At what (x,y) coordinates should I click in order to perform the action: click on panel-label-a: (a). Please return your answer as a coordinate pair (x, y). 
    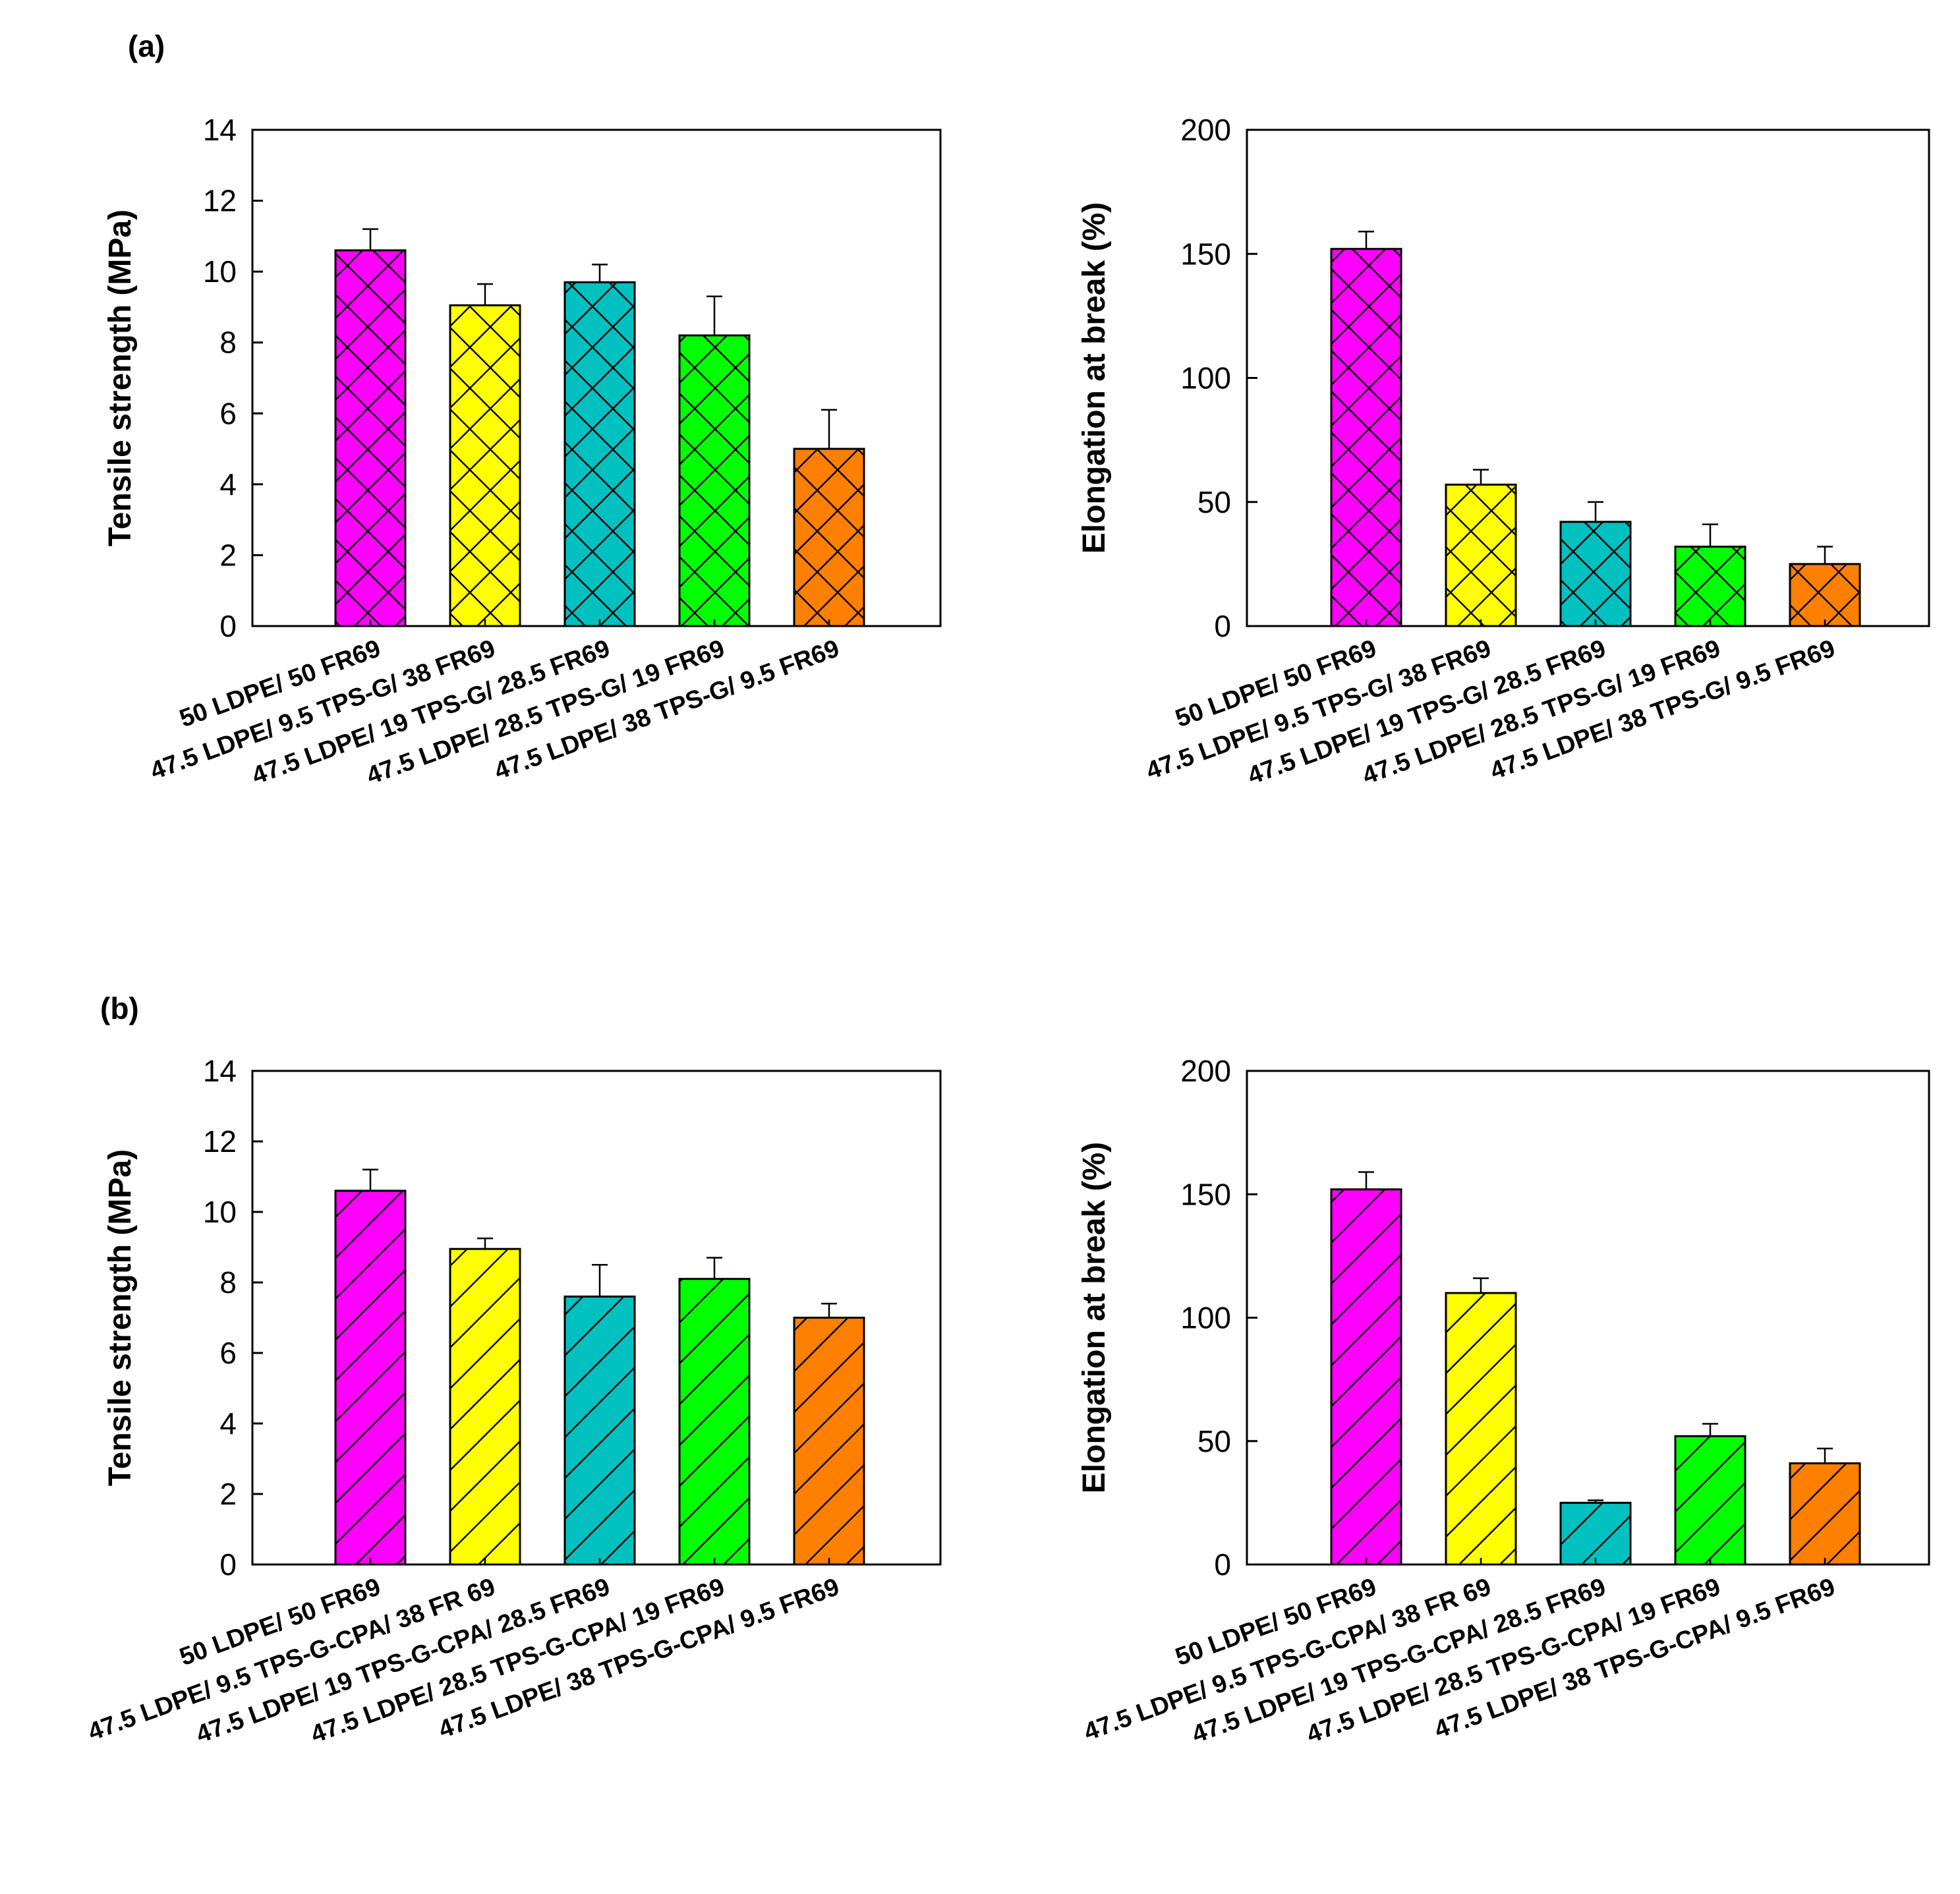
    Looking at the image, I should click on (146, 46).